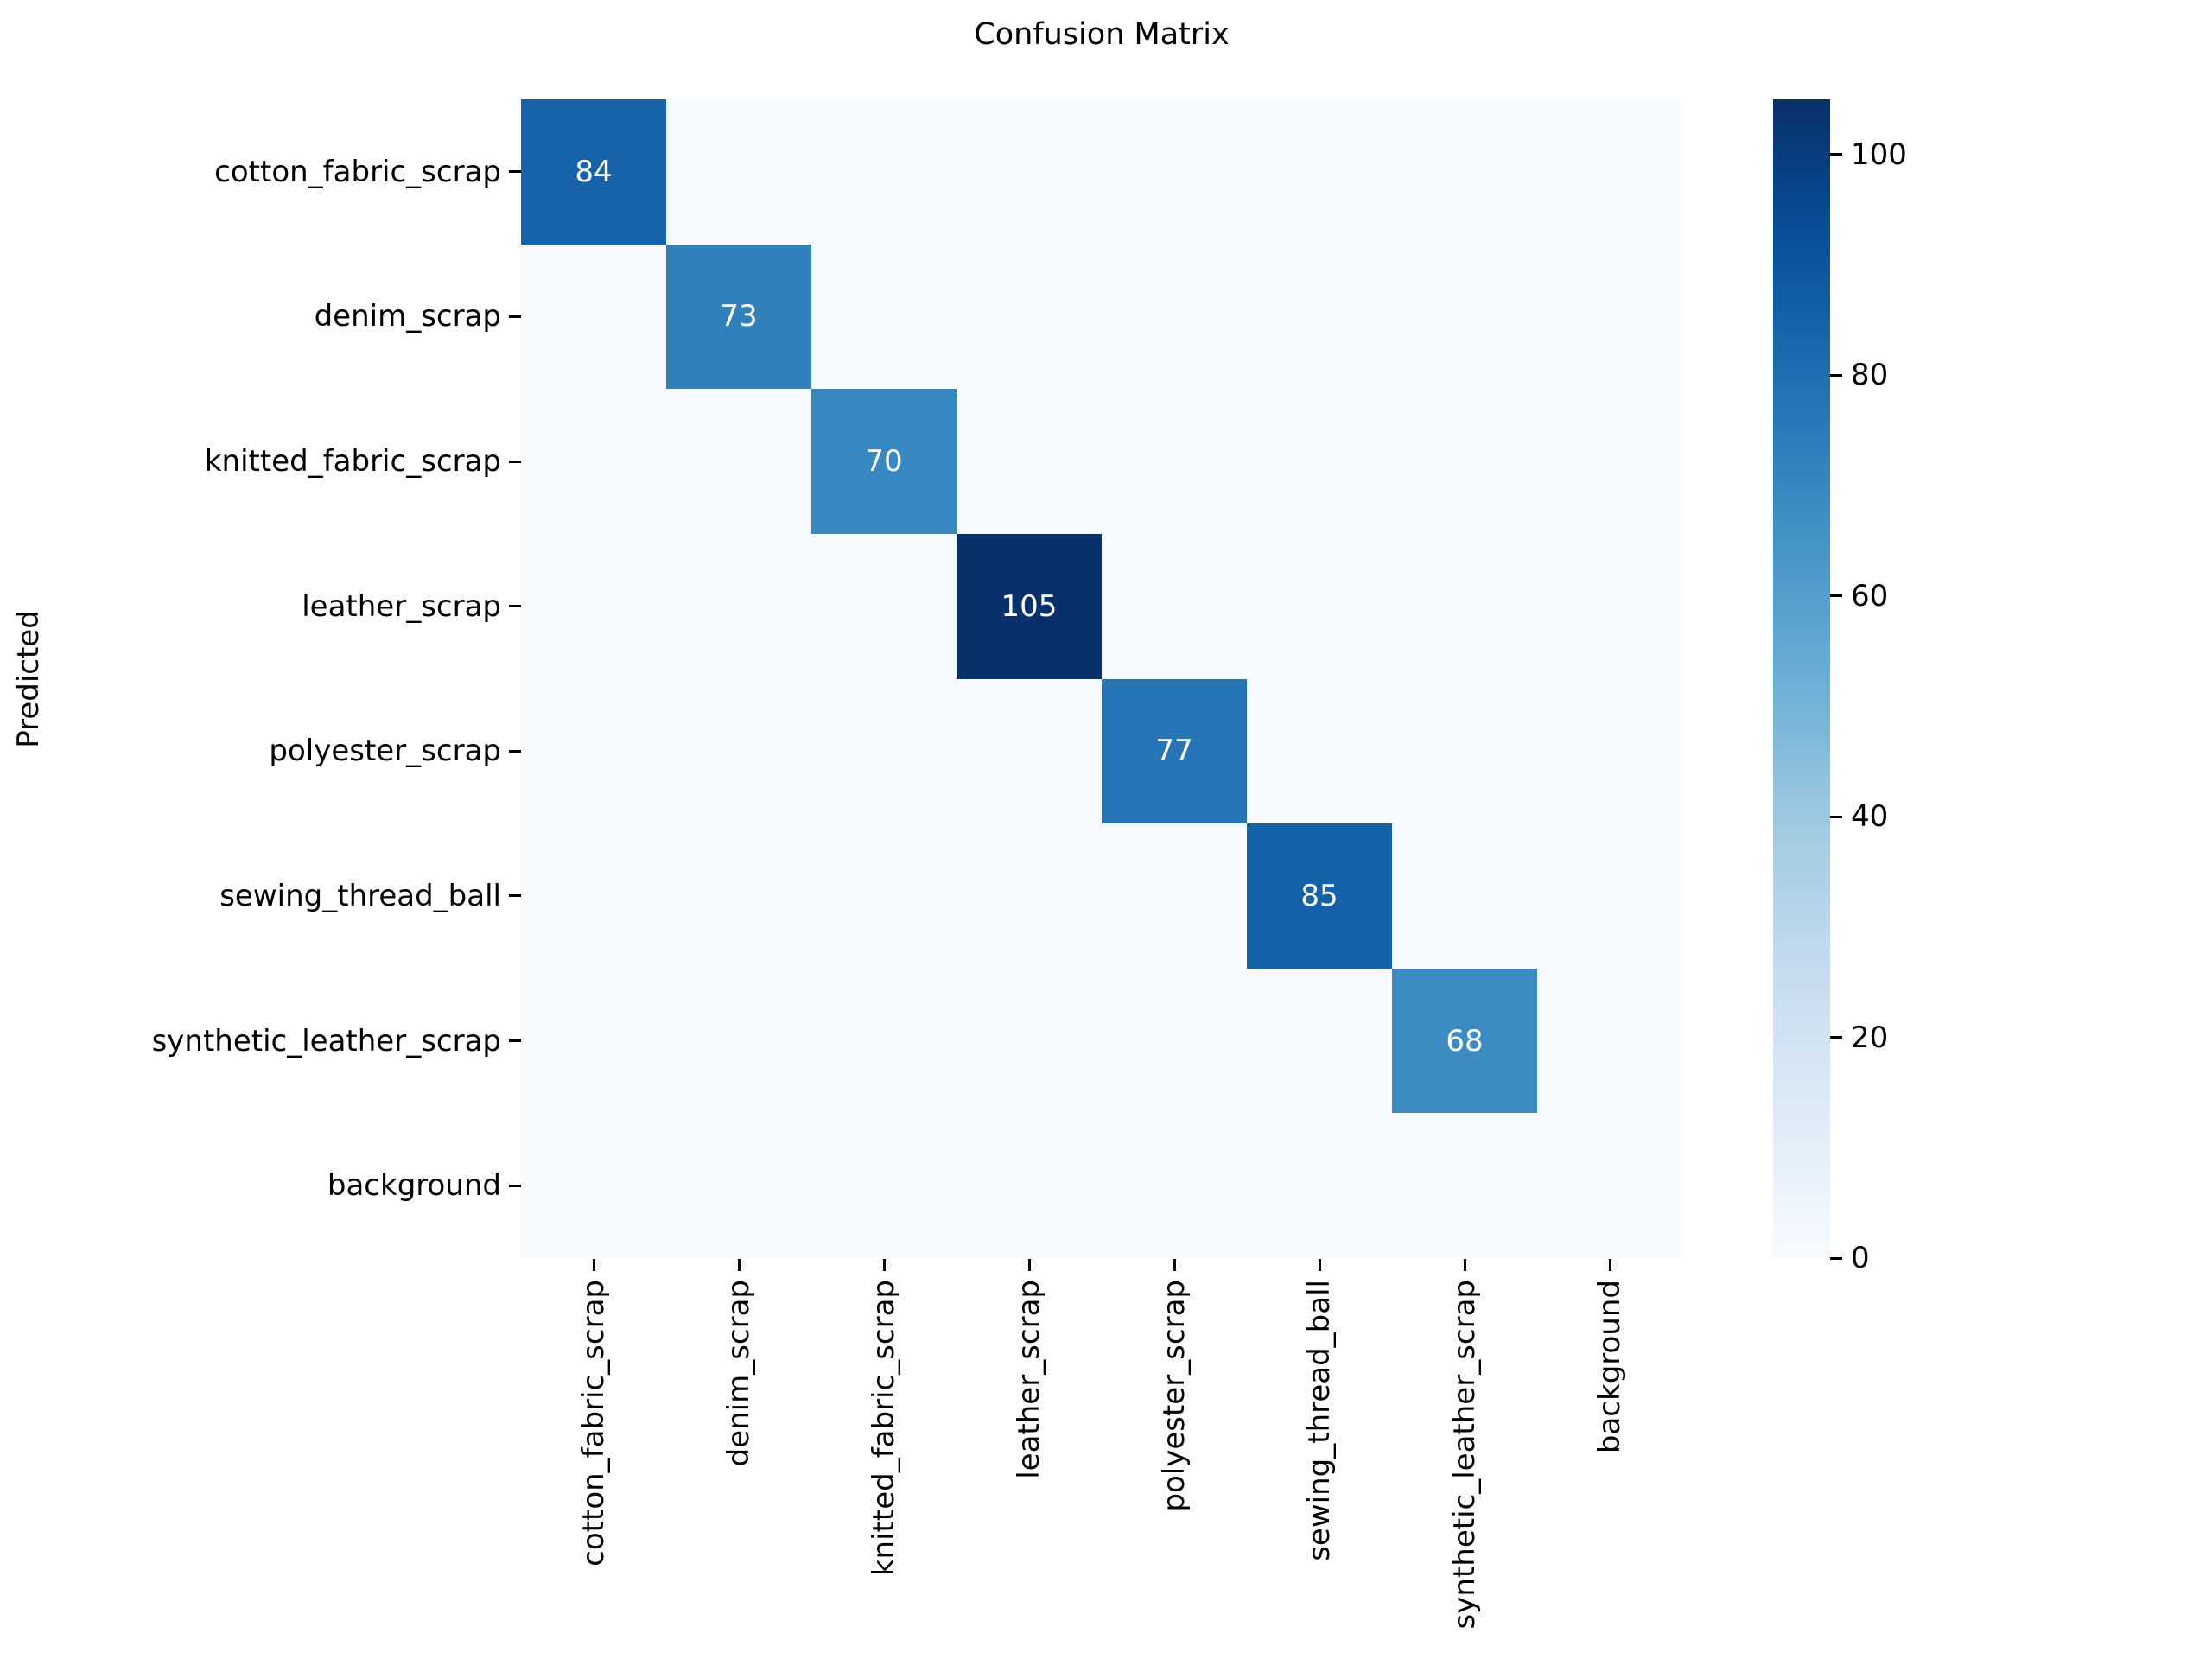  I want to click on y-tick-label: sewing_thread_ball, so click(360, 895).